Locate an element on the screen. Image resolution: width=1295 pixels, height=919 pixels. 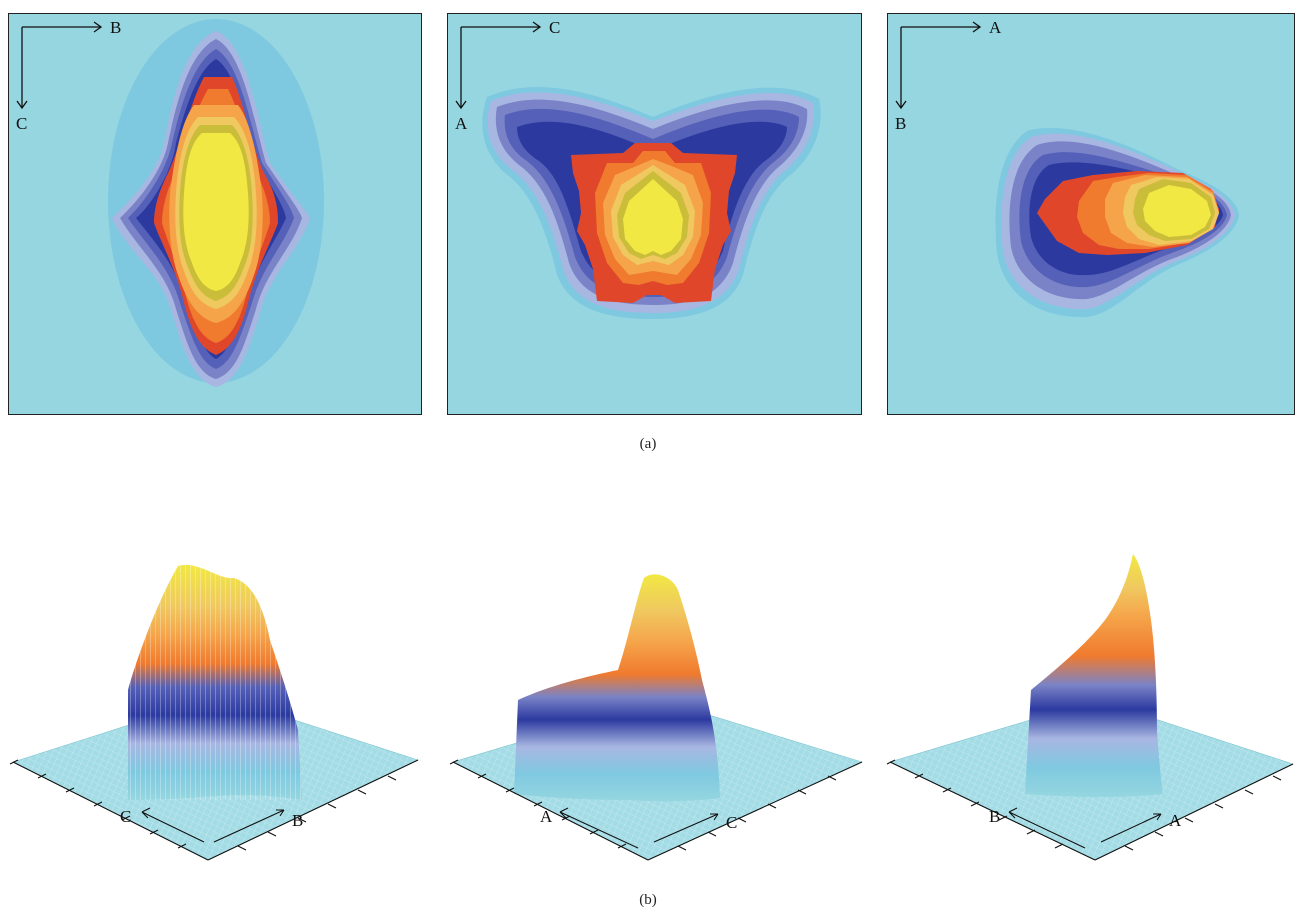
axis-label-down: C is located at coordinates (21, 123).